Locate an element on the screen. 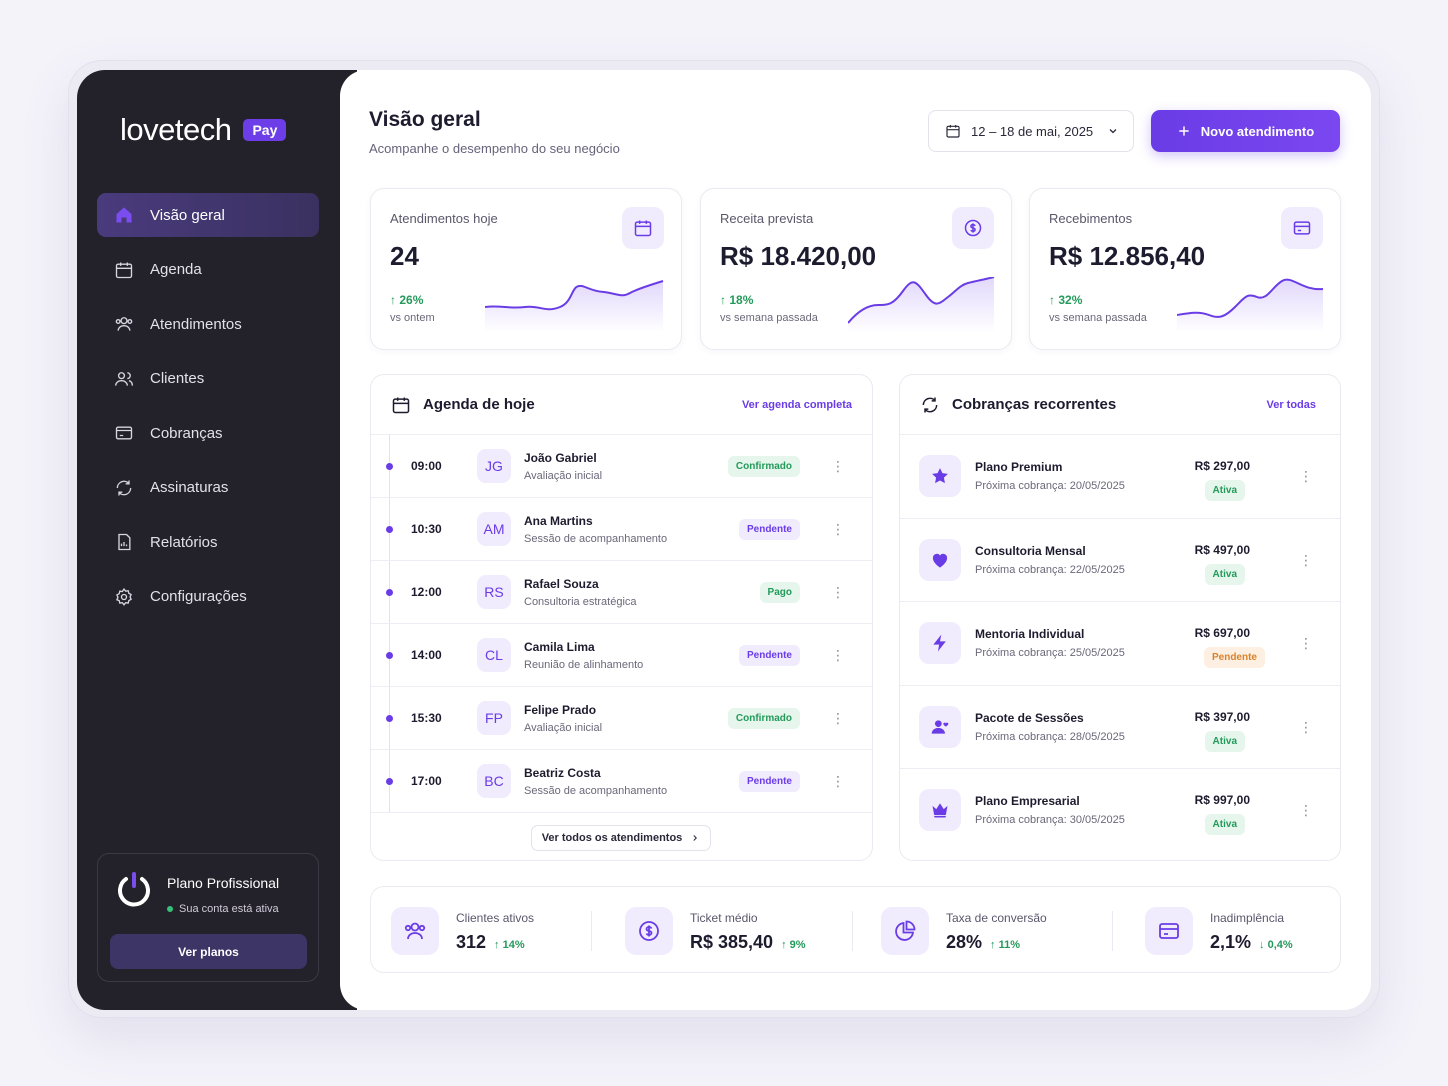 The image size is (1448, 1086). nav-label: Cobranças is located at coordinates (186, 433).